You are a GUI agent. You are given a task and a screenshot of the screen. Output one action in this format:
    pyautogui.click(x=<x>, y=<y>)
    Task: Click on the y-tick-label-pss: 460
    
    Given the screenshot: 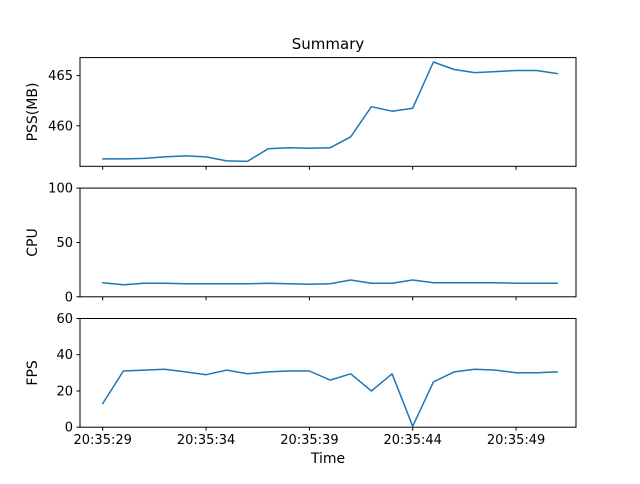 What is the action you would take?
    pyautogui.click(x=60, y=126)
    